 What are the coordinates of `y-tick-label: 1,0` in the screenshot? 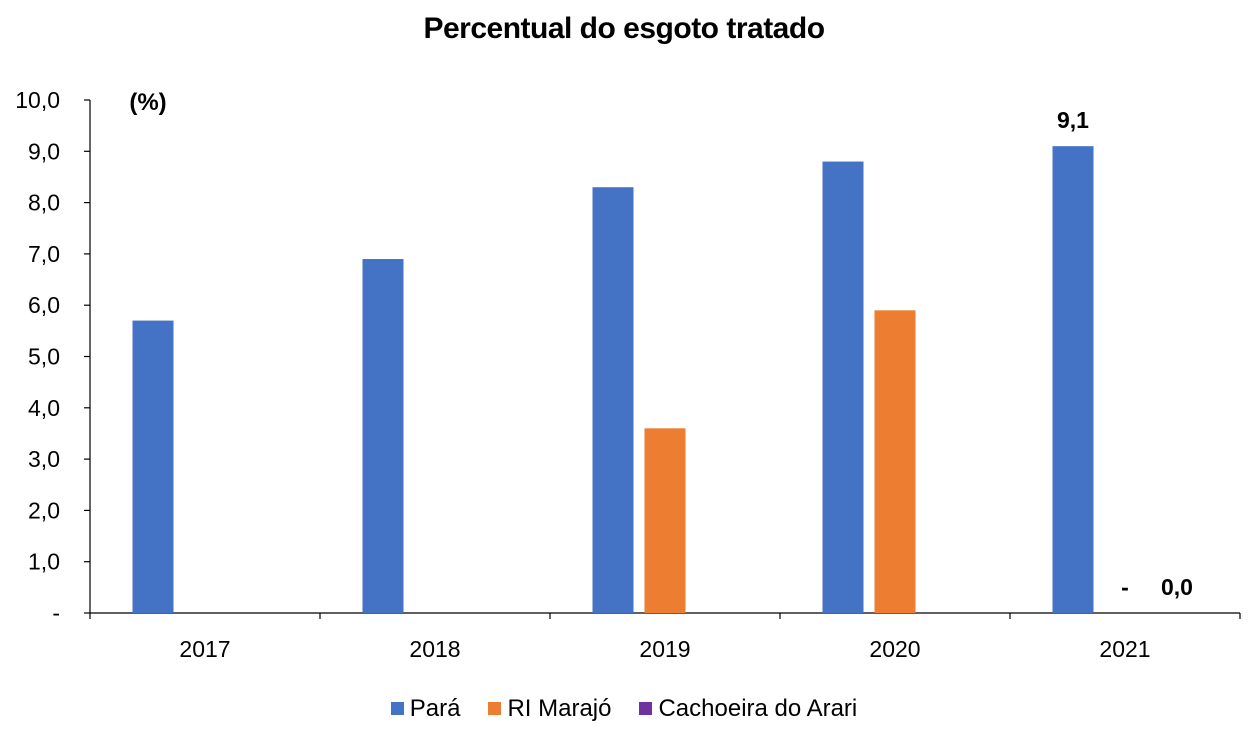 It's located at (44, 562).